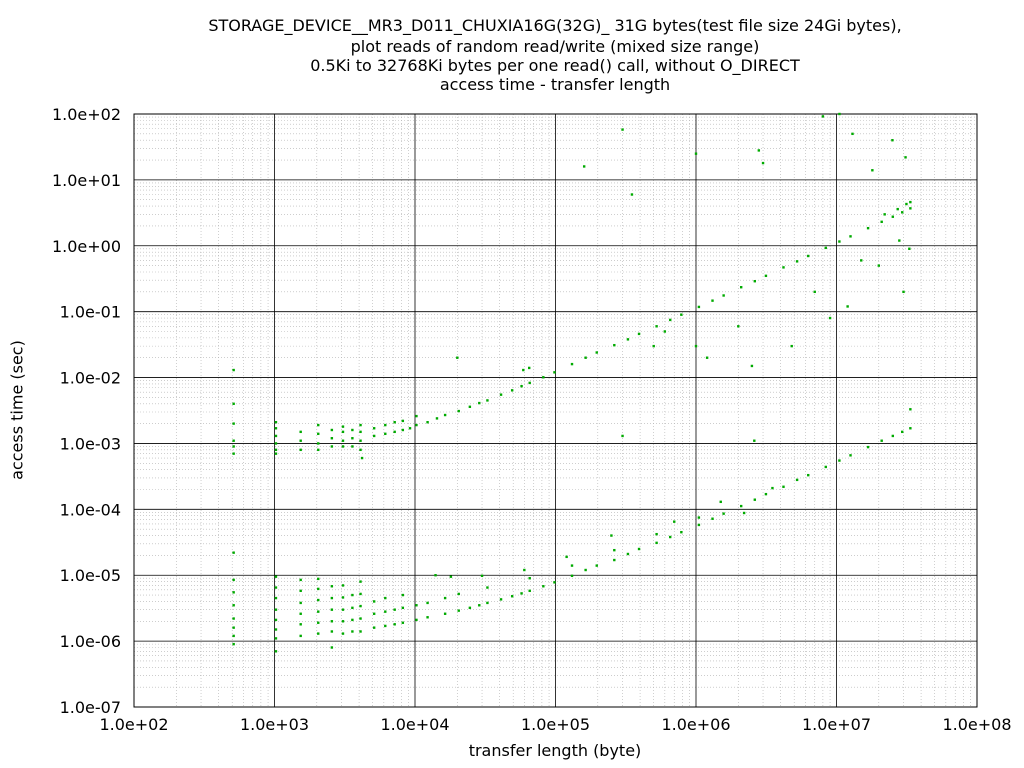 The width and height of the screenshot is (1024, 768). I want to click on x-tick-label: 1.0e+07, so click(836, 724).